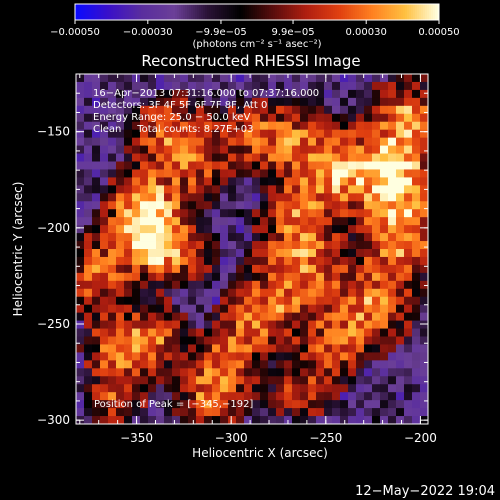 Image resolution: width=500 pixels, height=500 pixels. What do you see at coordinates (425, 491) in the screenshot?
I see `footer-timestamp: 12−May−2022 19:04` at bounding box center [425, 491].